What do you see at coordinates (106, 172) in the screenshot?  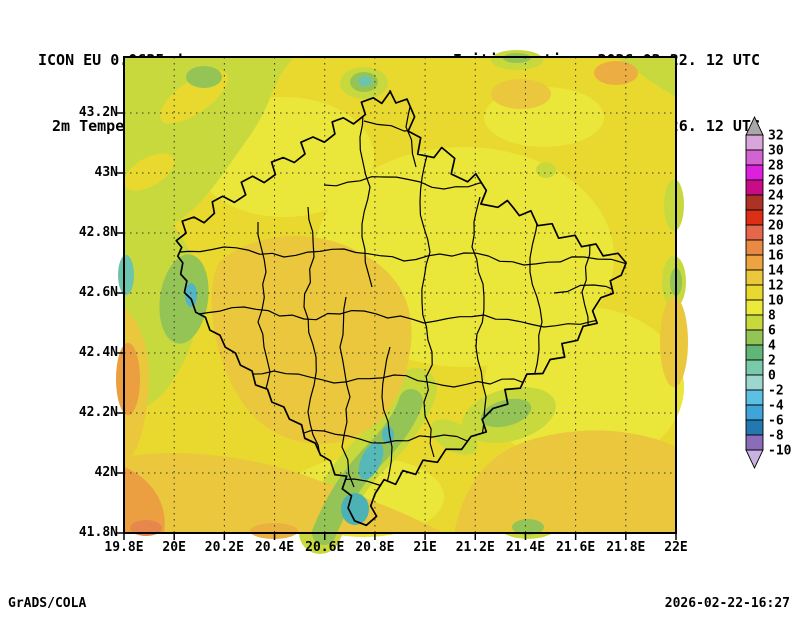 I see `lat-tick-label: 43N` at bounding box center [106, 172].